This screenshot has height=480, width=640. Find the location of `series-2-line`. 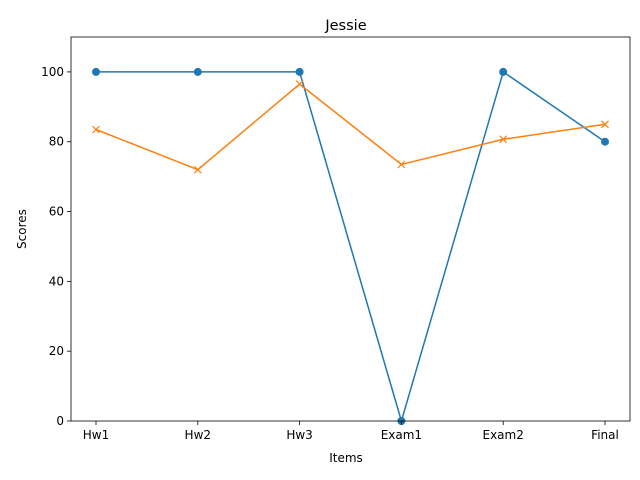

series-2-line is located at coordinates (350, 127).